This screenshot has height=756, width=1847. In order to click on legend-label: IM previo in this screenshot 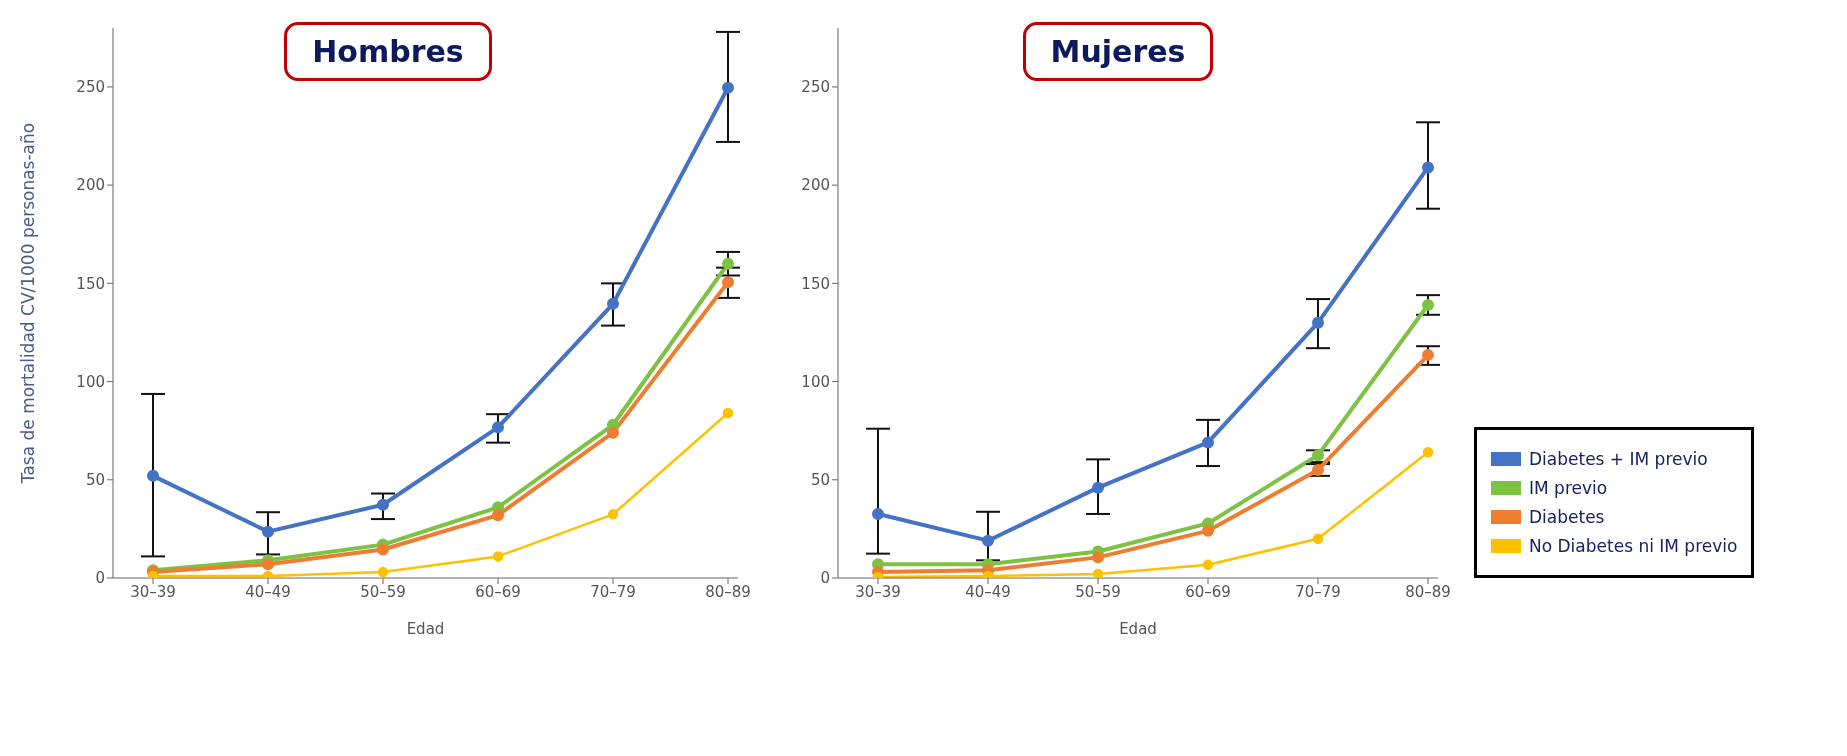, I will do `click(1568, 488)`.